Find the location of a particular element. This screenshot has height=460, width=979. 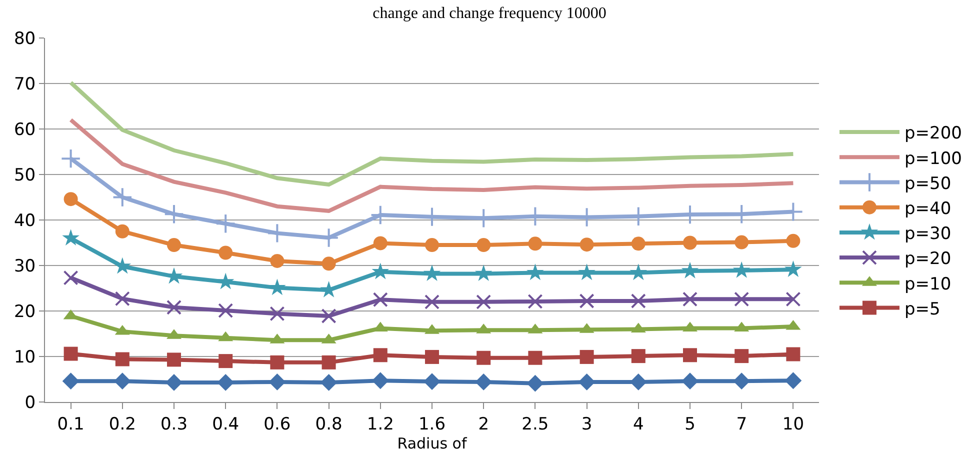

legend-label: p=10 is located at coordinates (928, 284).